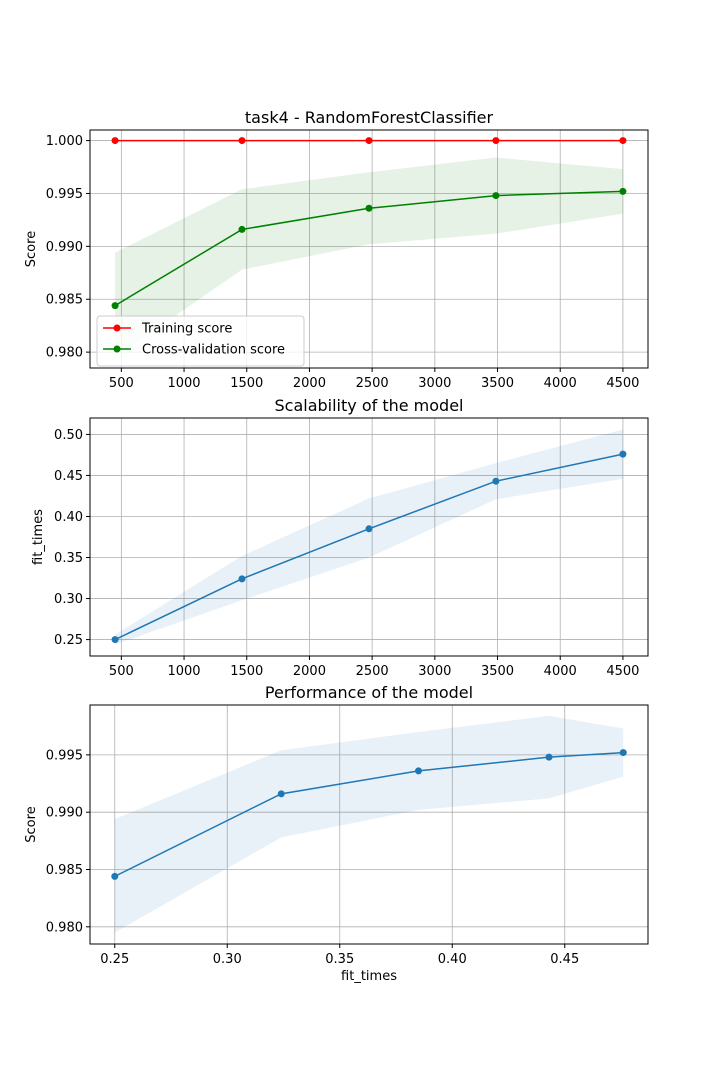 Image resolution: width=720 pixels, height=1080 pixels. I want to click on y-tick-label: 0.35, so click(68, 558).